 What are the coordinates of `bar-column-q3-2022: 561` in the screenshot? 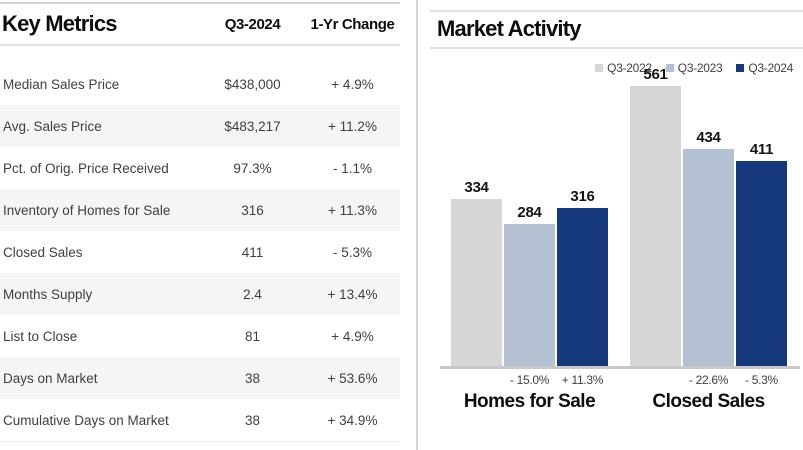 It's located at (655, 215).